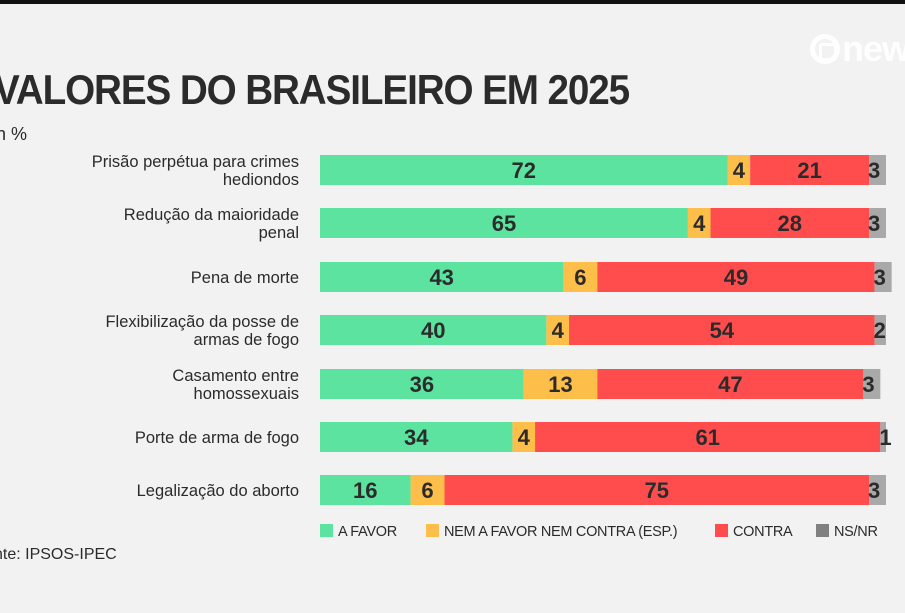 The width and height of the screenshot is (905, 613). I want to click on category-label-line: Prisão perpétua para crimes, so click(195, 162).